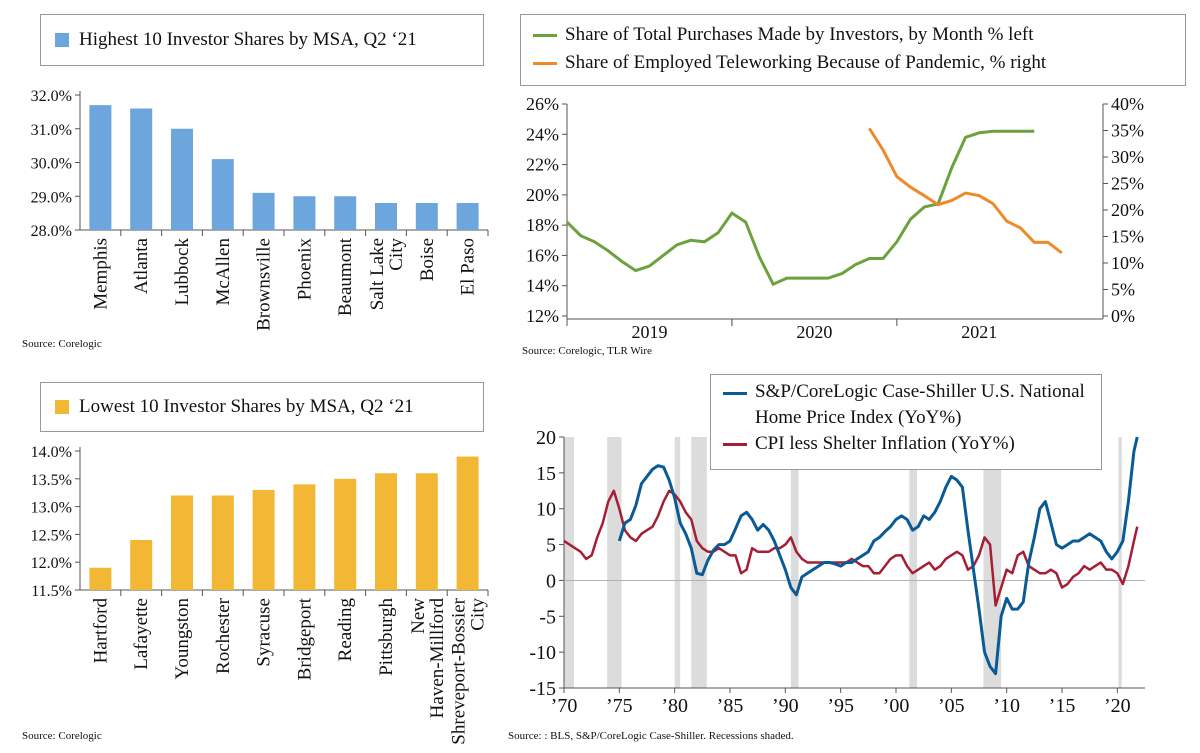 The image size is (1200, 753). What do you see at coordinates (467, 523) in the screenshot?
I see `bar-shreveport-bossier-city` at bounding box center [467, 523].